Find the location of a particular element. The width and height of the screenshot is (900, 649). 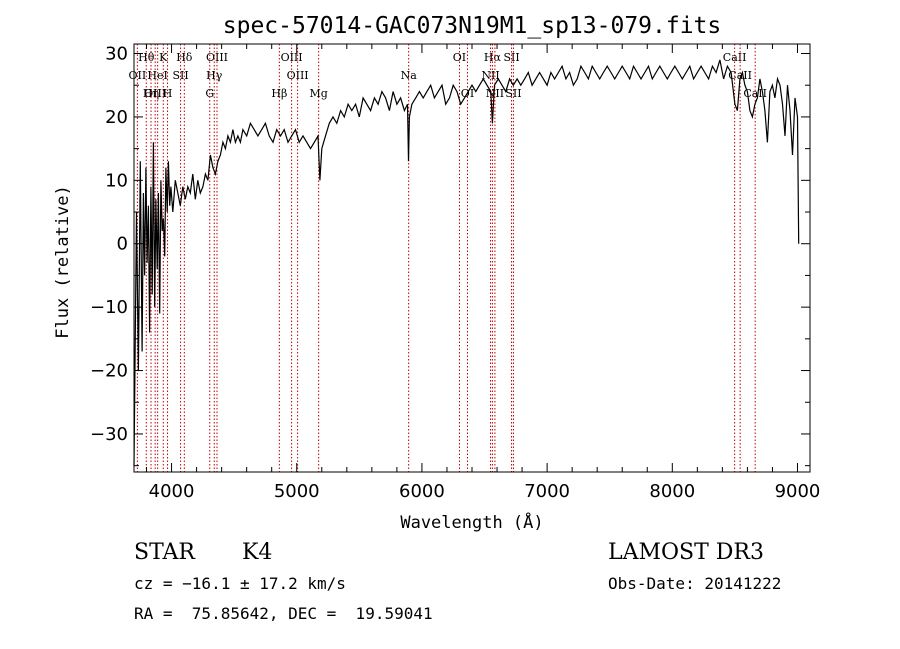

x-tick-label: 8000 is located at coordinates (672, 491).